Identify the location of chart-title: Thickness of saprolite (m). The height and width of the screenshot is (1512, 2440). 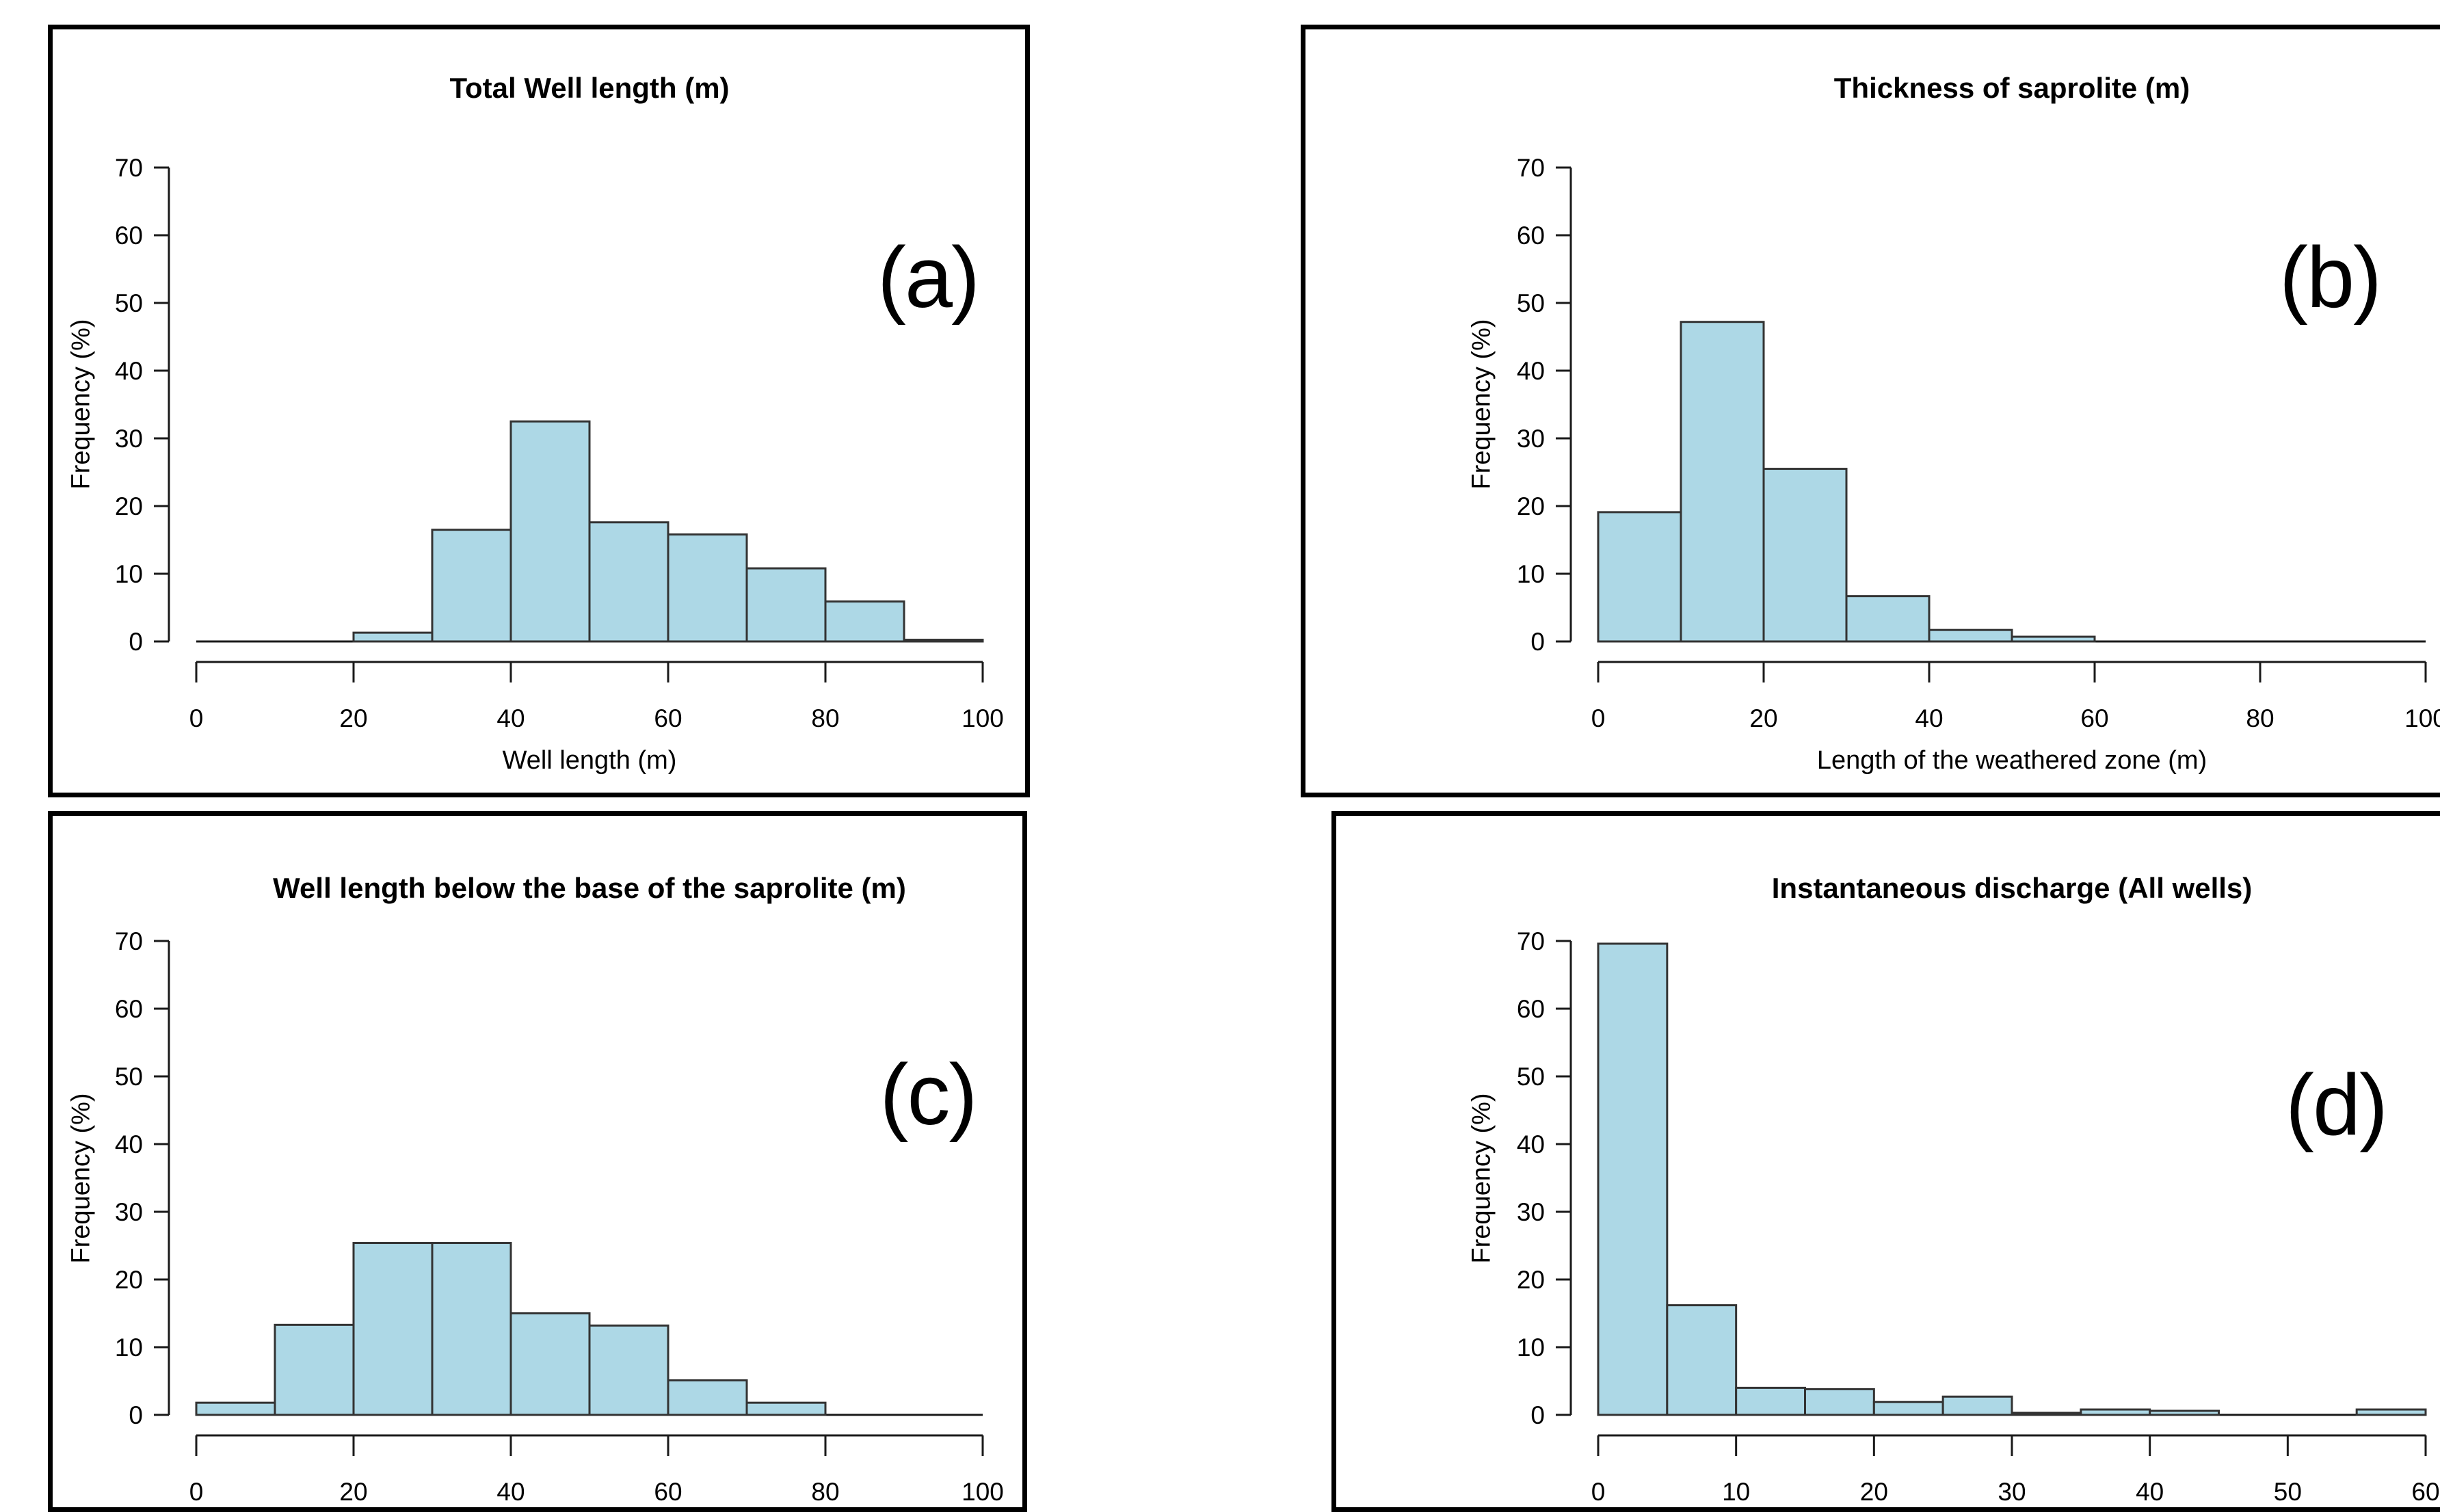
(2011, 88).